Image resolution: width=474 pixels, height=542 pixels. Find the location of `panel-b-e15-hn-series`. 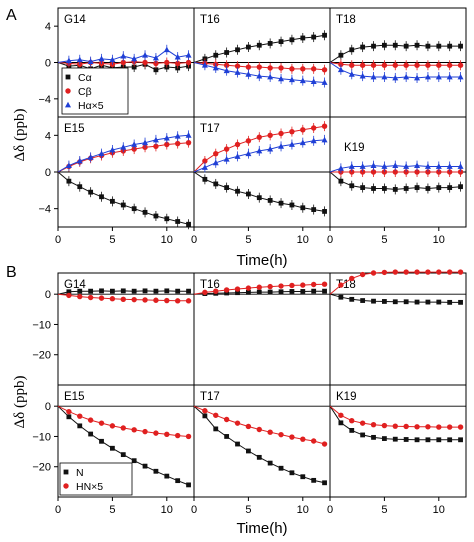

panel-b-e15-hn-series is located at coordinates (129, 424).